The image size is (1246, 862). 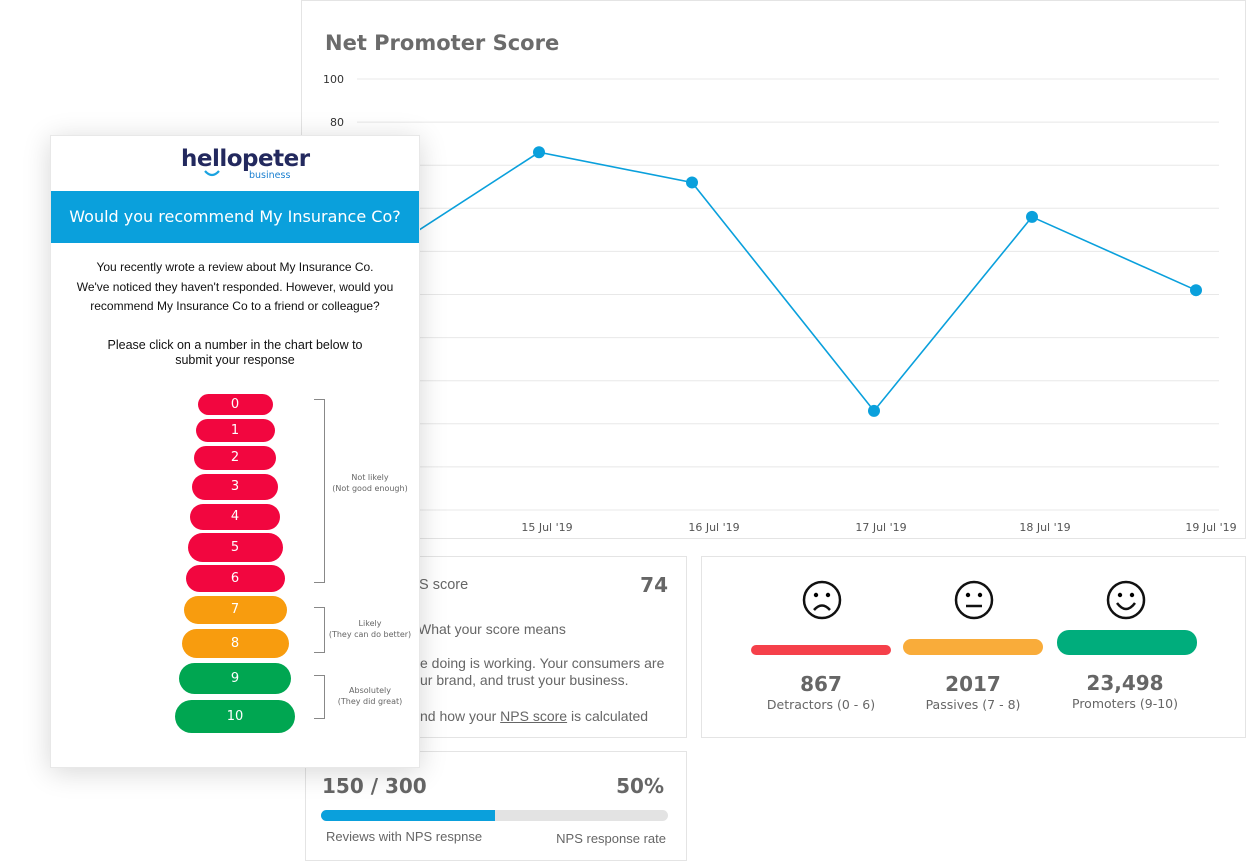 What do you see at coordinates (404, 836) in the screenshot?
I see `reviews-label: Reviews with NPS respnse` at bounding box center [404, 836].